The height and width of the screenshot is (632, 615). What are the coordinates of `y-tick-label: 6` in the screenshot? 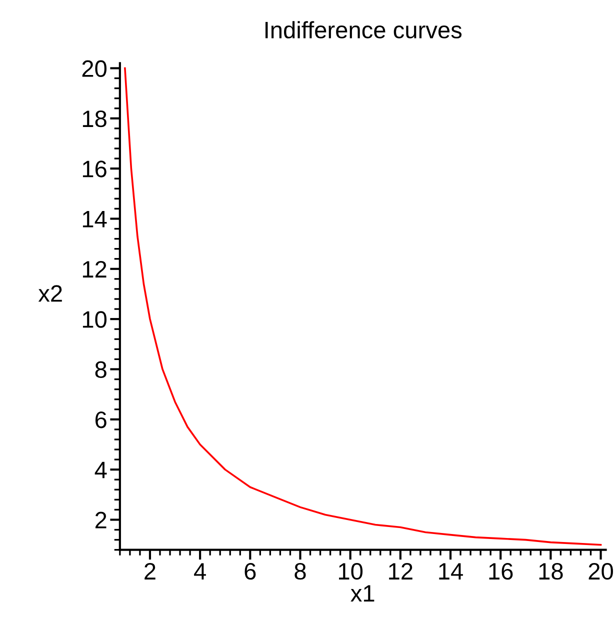 It's located at (100, 419).